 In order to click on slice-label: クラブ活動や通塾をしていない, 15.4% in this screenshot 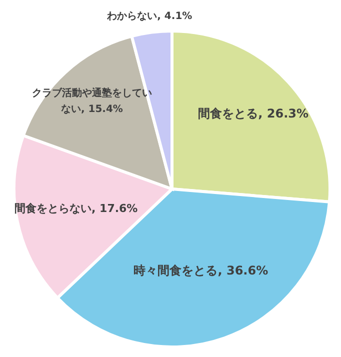, I will do `click(91, 101)`.